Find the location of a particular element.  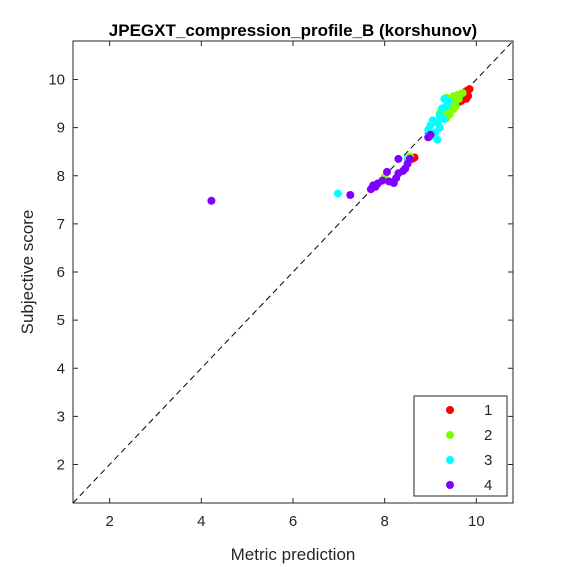

legend: 1 2 3 4 is located at coordinates (460, 446).